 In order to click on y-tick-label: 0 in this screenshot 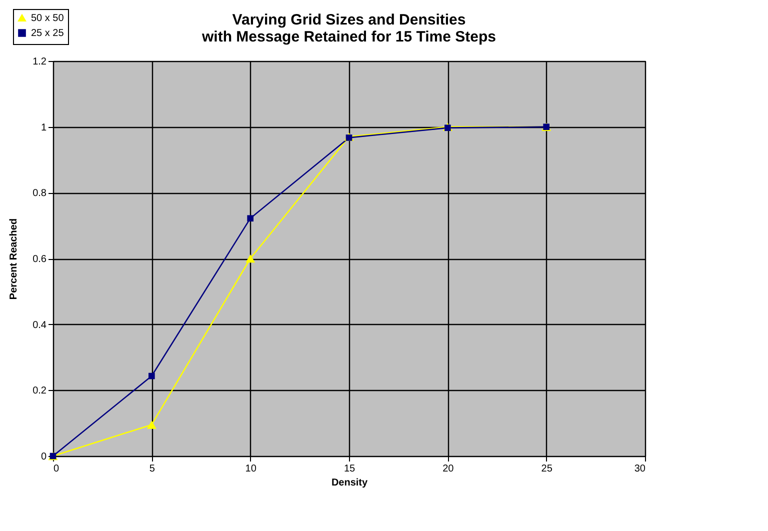, I will do `click(43, 457)`.